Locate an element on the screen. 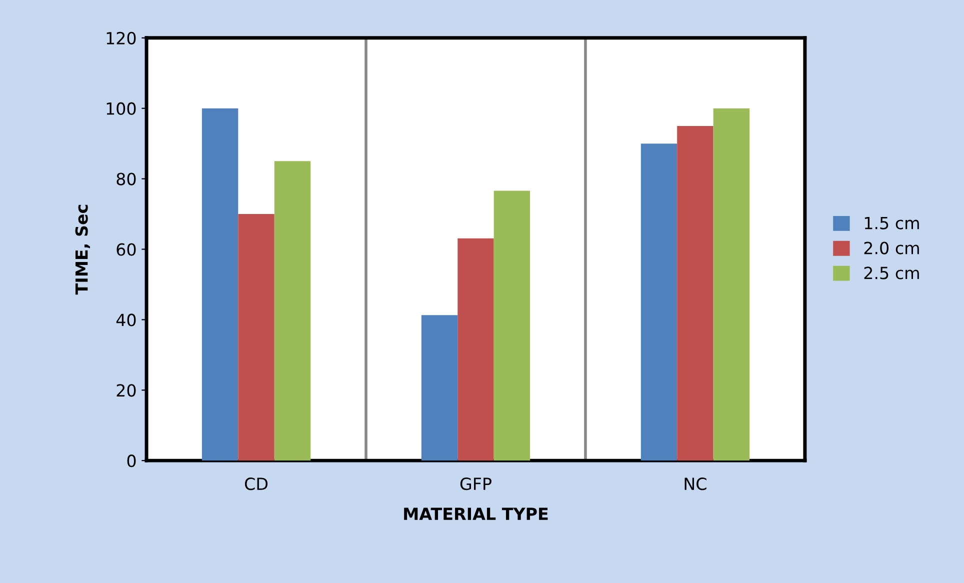 This screenshot has height=583, width=964. x-tick-label: CD is located at coordinates (256, 484).